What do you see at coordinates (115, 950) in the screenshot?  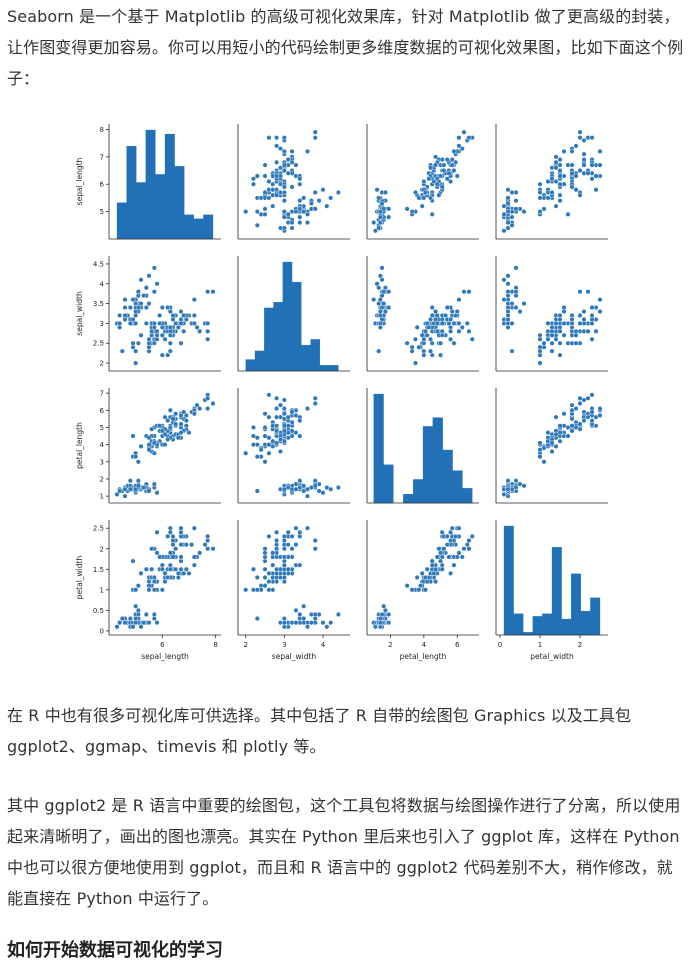 I see `section-heading: 如何开始数据可视化的学习` at bounding box center [115, 950].